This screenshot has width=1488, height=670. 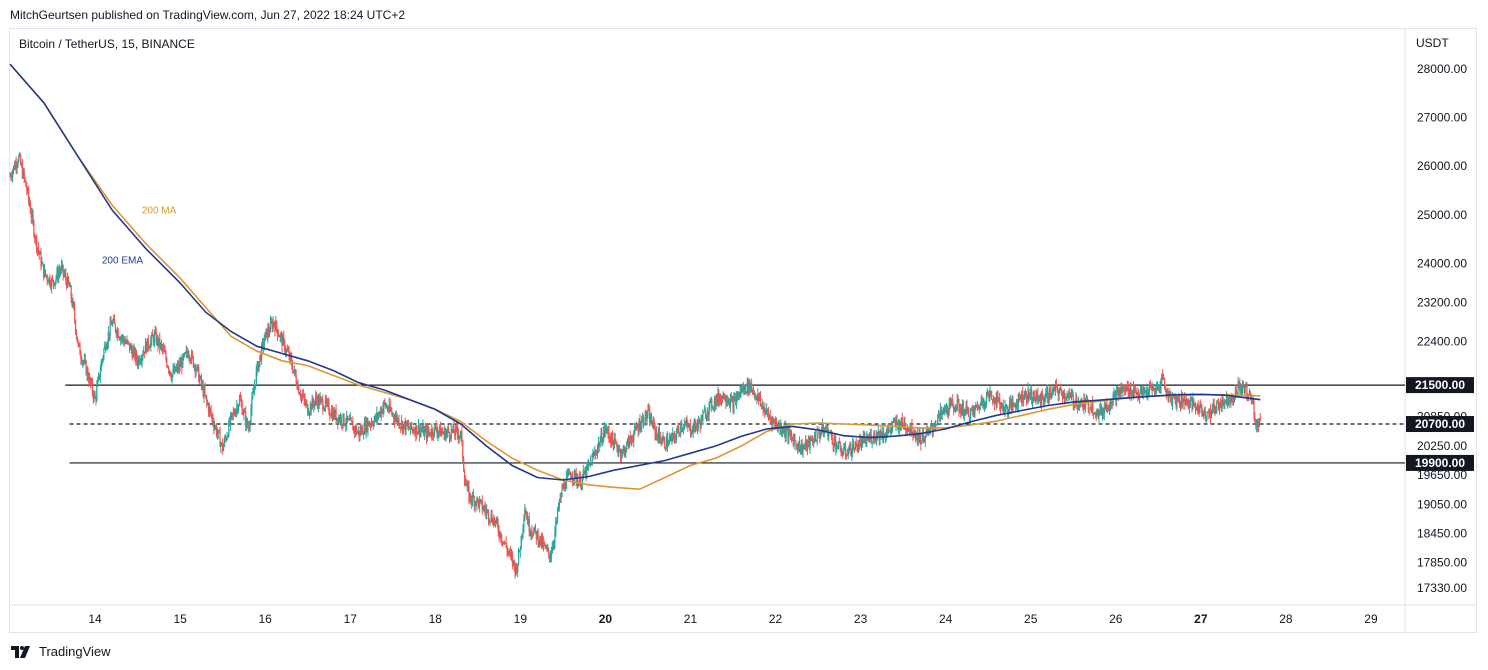 I want to click on symbol-title: Bitcoin / TetherUS, 15, BINANCE, so click(x=107, y=44).